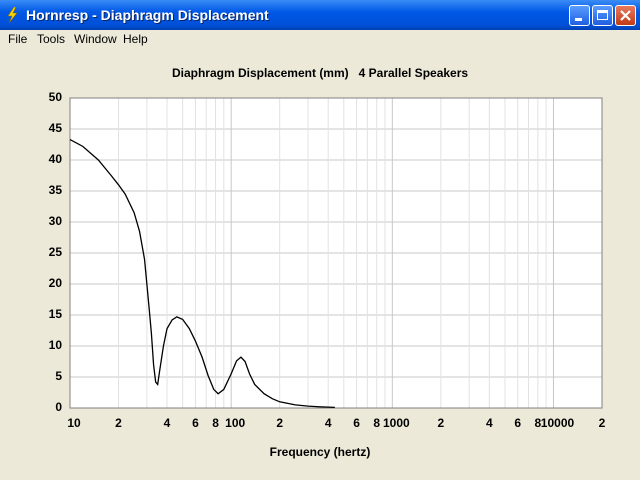 The width and height of the screenshot is (640, 480). What do you see at coordinates (602, 15) in the screenshot?
I see `maximize-button` at bounding box center [602, 15].